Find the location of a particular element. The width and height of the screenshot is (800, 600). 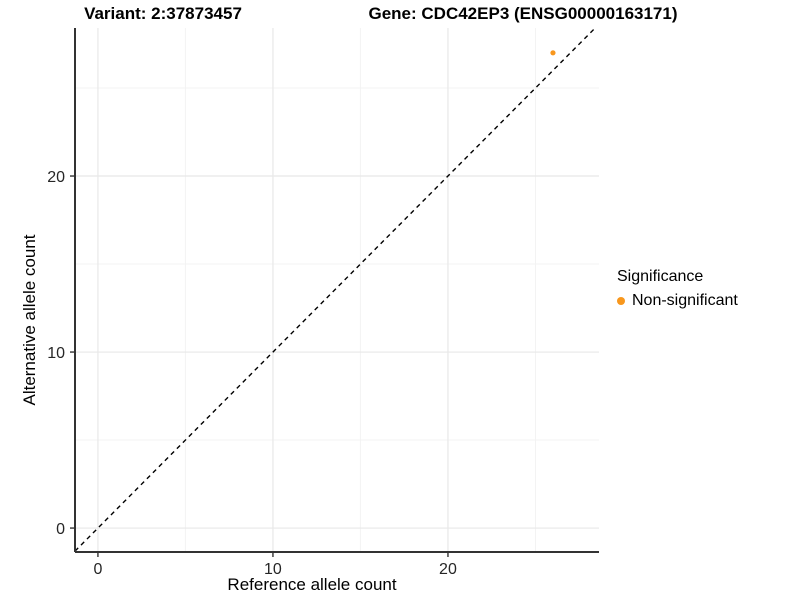

legend: Significance Non-significant is located at coordinates (677, 289).